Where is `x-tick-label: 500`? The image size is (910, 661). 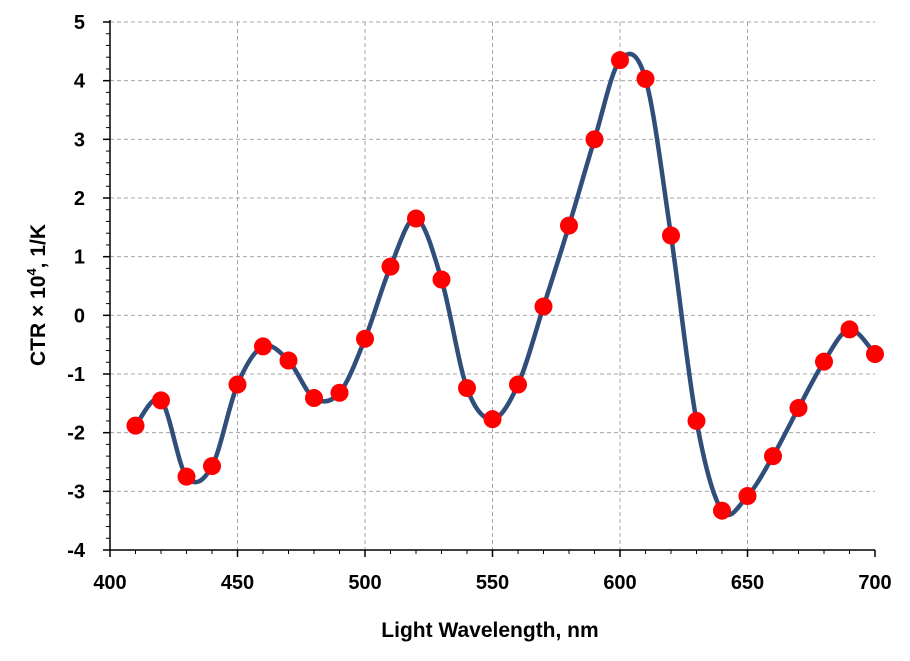
x-tick-label: 500 is located at coordinates (364, 583).